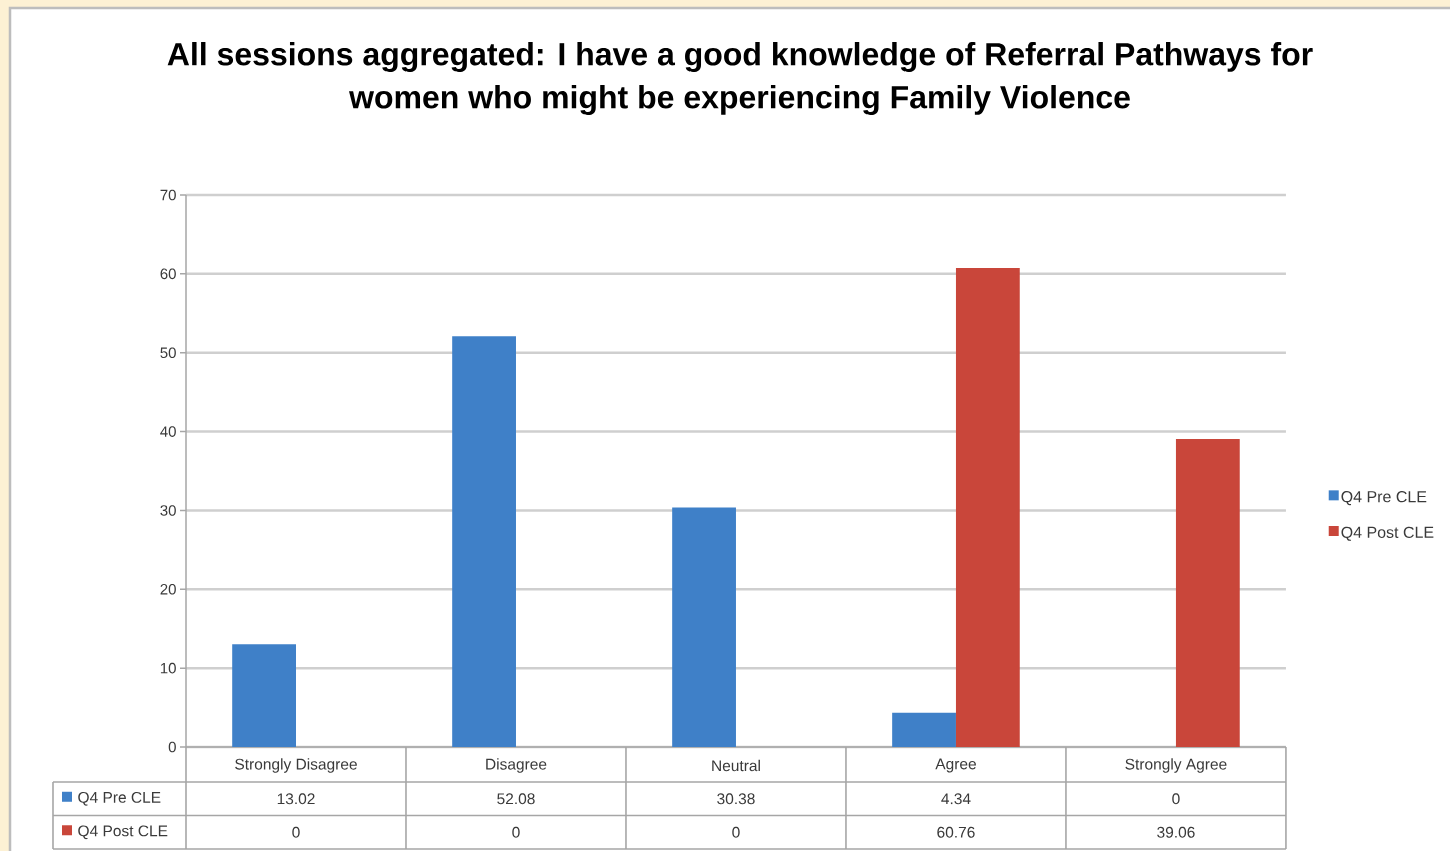  Describe the element at coordinates (168, 431) in the screenshot. I see `y-tick-label: 40` at that location.